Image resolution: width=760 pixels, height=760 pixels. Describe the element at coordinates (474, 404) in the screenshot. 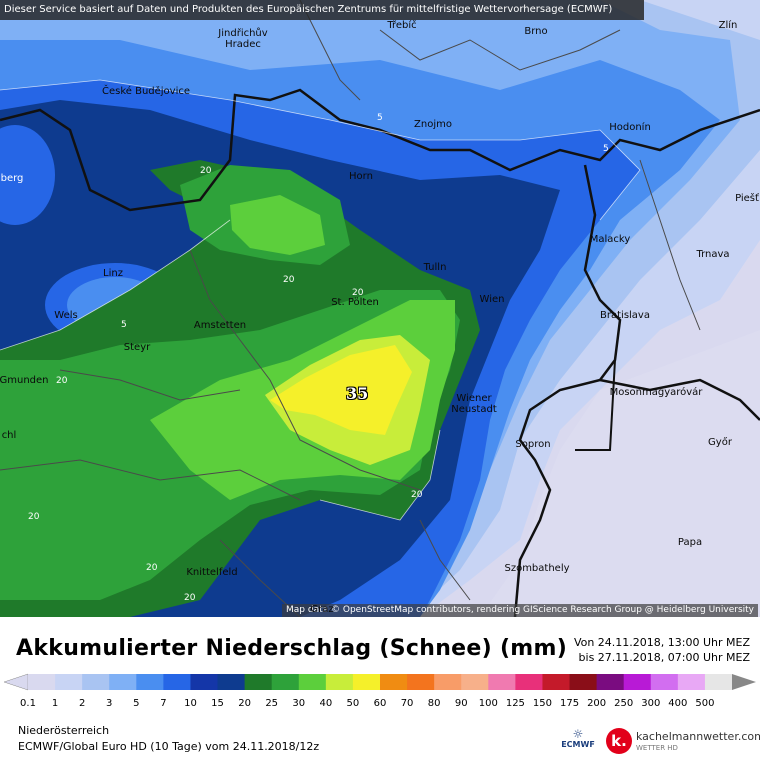

I see `city-label: Wiener Neustadt` at that location.